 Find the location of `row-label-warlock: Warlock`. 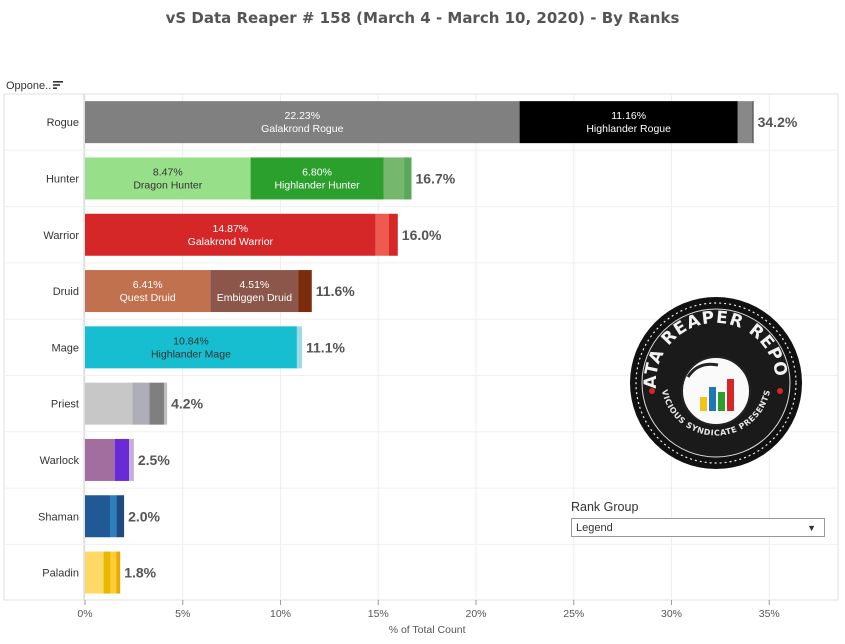

row-label-warlock: Warlock is located at coordinates (60, 461).